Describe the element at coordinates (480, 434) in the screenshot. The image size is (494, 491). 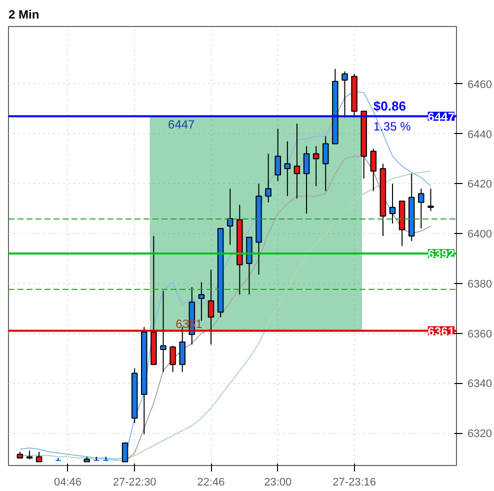
I see `y-tick-label: 6320` at that location.